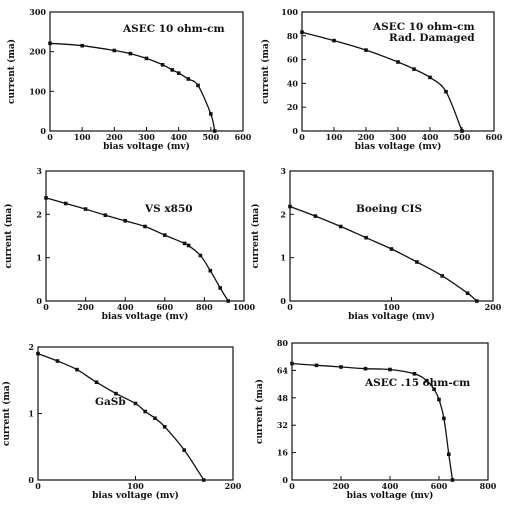  I want to click on y-tick-label: 64, so click(283, 370).